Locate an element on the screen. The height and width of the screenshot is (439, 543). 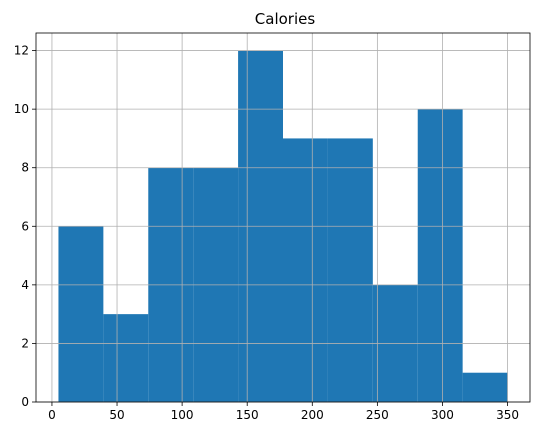
x-tick-label: 350 is located at coordinates (507, 415).